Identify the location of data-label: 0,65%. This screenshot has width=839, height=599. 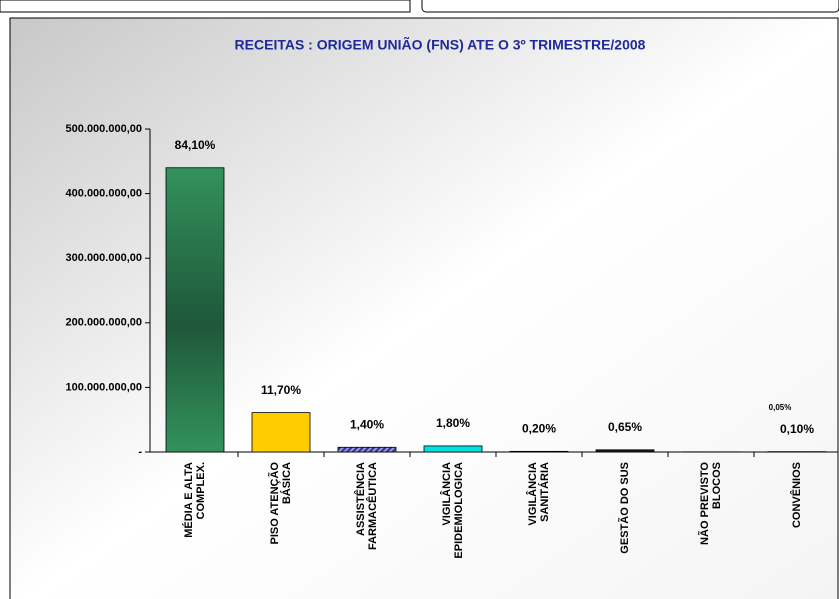
(625, 427).